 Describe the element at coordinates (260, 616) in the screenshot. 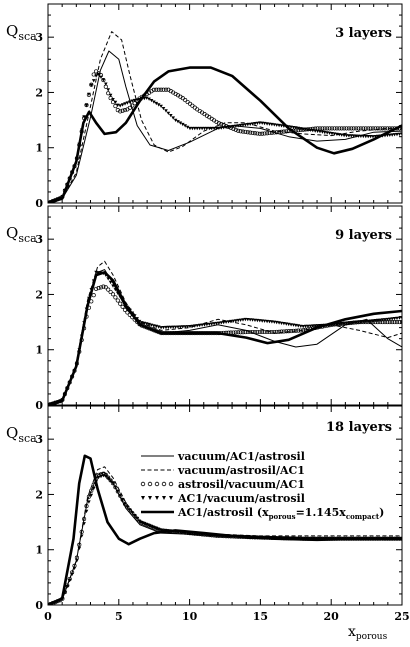

I see `x-tick-label: 15` at that location.